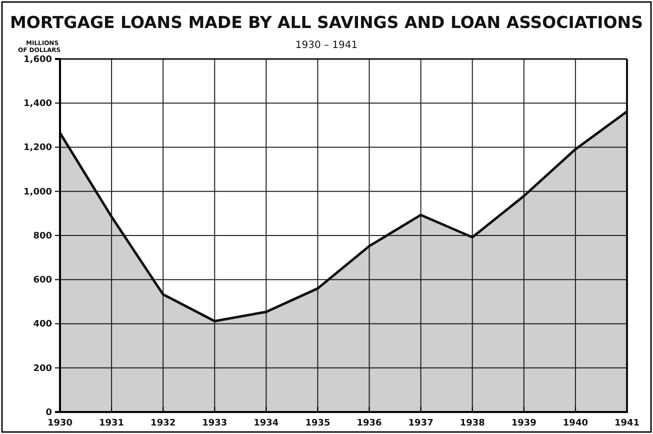  What do you see at coordinates (38, 104) in the screenshot?
I see `y-tick-label: 1,400` at bounding box center [38, 104].